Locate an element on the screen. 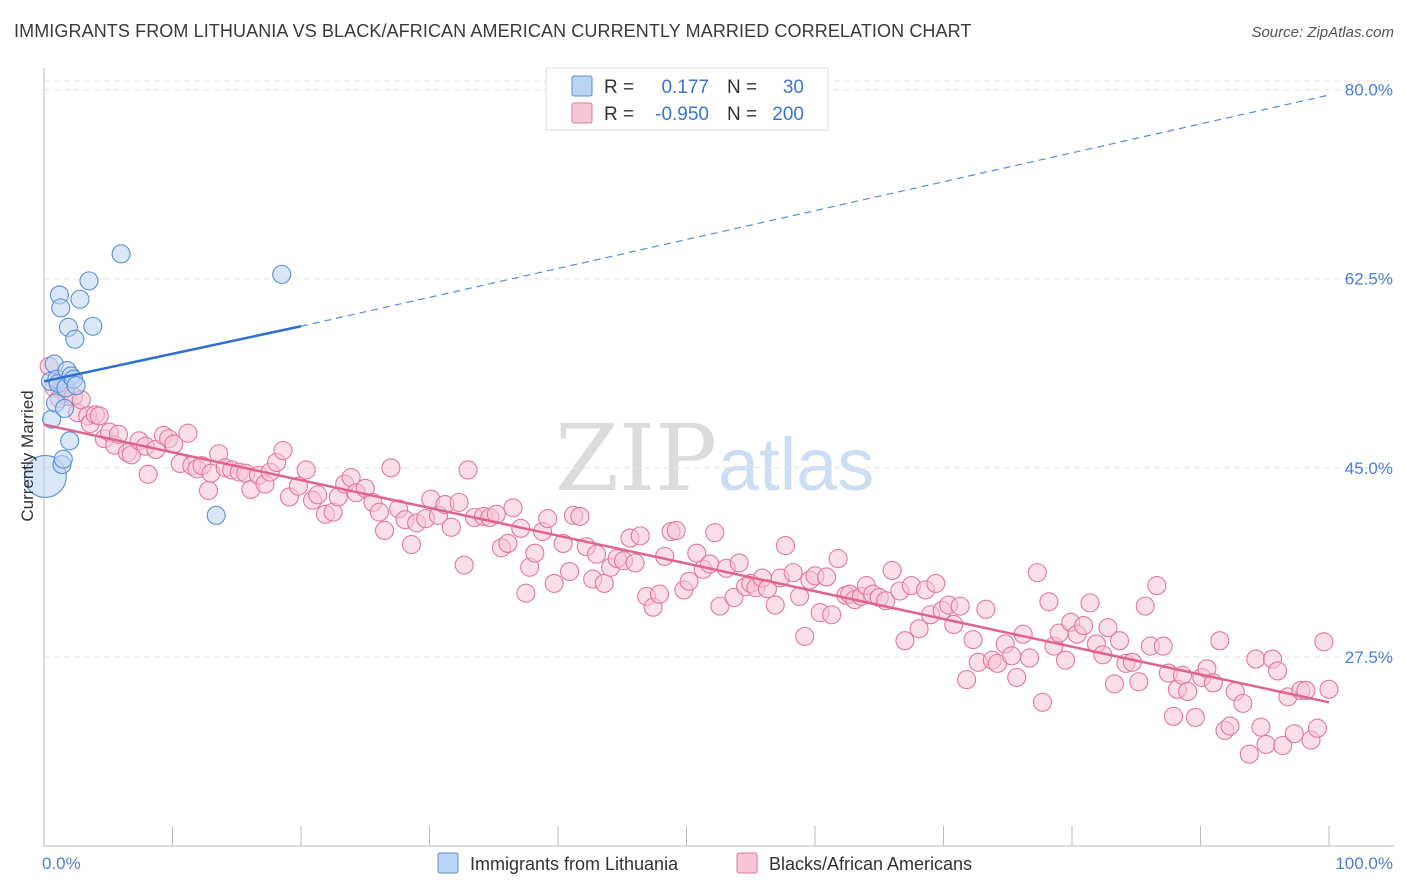 This screenshot has width=1406, height=892. y-tick-label: 27.5% is located at coordinates (1369, 657).